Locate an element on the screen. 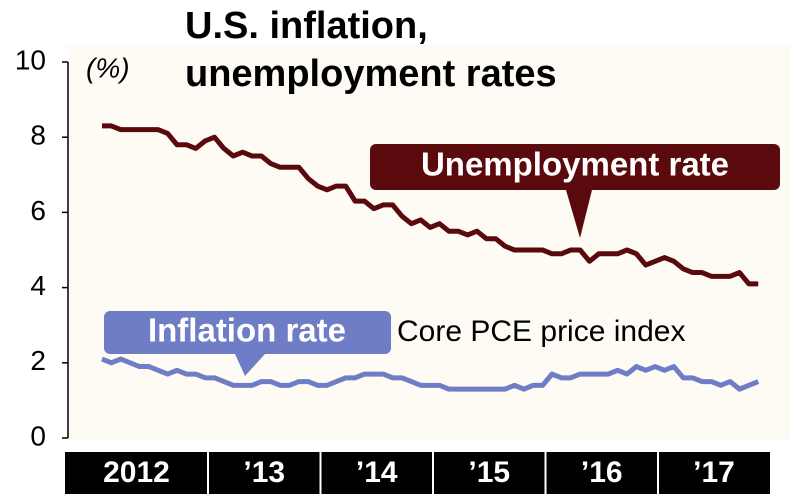  chart-title: U.S. inflation, is located at coordinates (306, 26).